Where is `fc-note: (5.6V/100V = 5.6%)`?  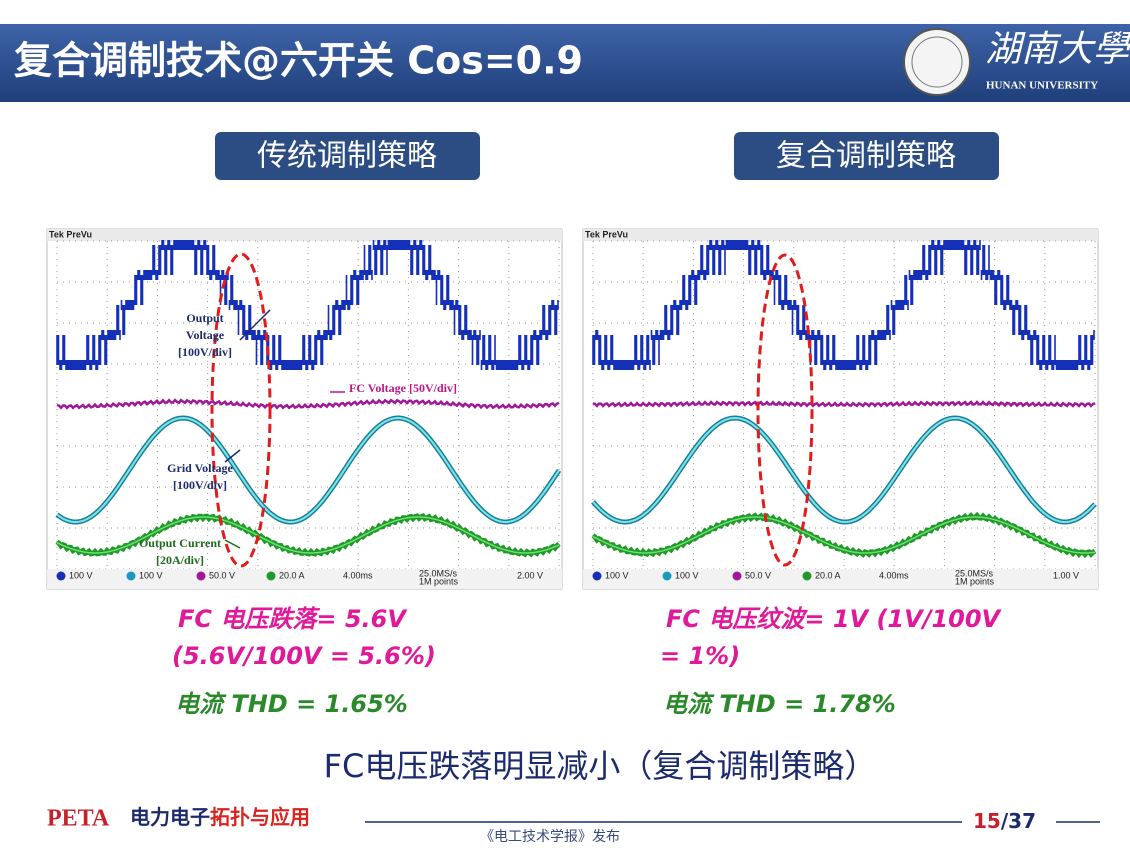 fc-note: (5.6V/100V = 5.6%) is located at coordinates (304, 656).